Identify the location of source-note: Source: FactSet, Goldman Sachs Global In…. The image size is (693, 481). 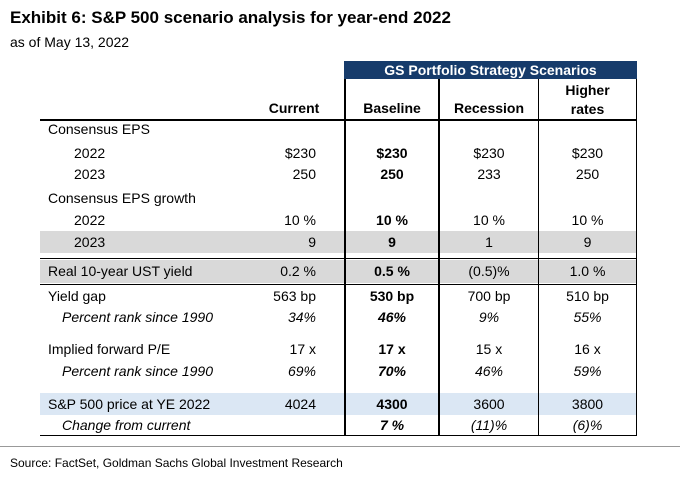
(176, 463).